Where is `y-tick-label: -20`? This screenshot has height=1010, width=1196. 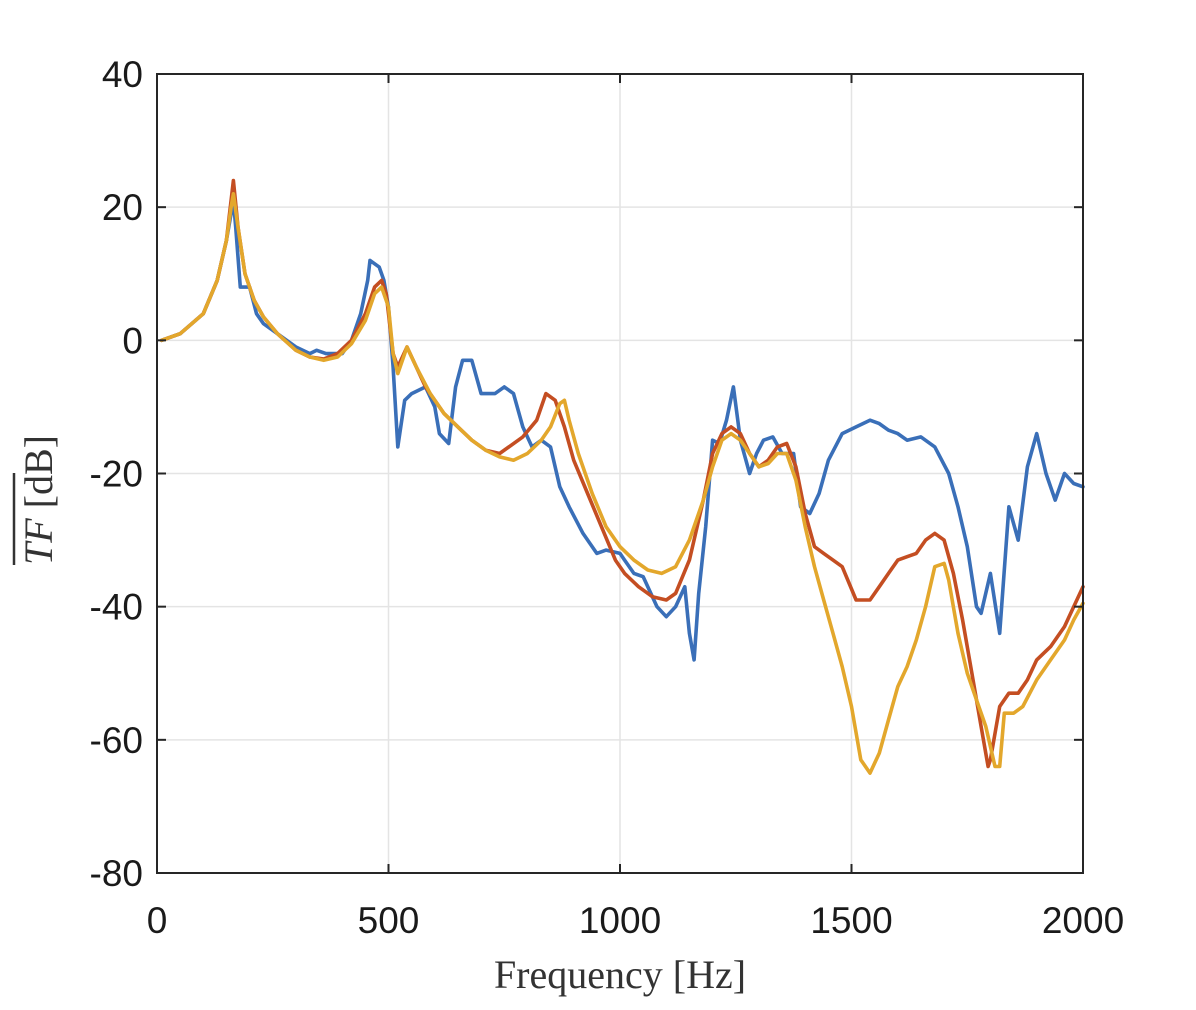 y-tick-label: -20 is located at coordinates (116, 474).